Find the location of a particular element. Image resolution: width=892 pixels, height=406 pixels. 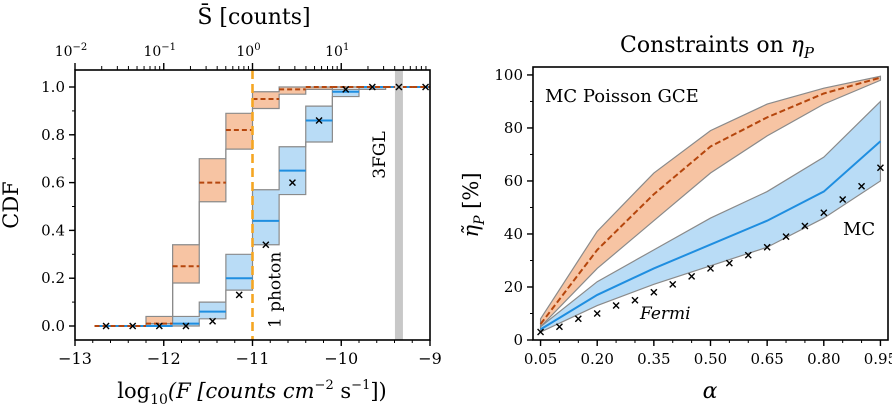

constraints-ytick-label-5: 100 is located at coordinates (508, 75).